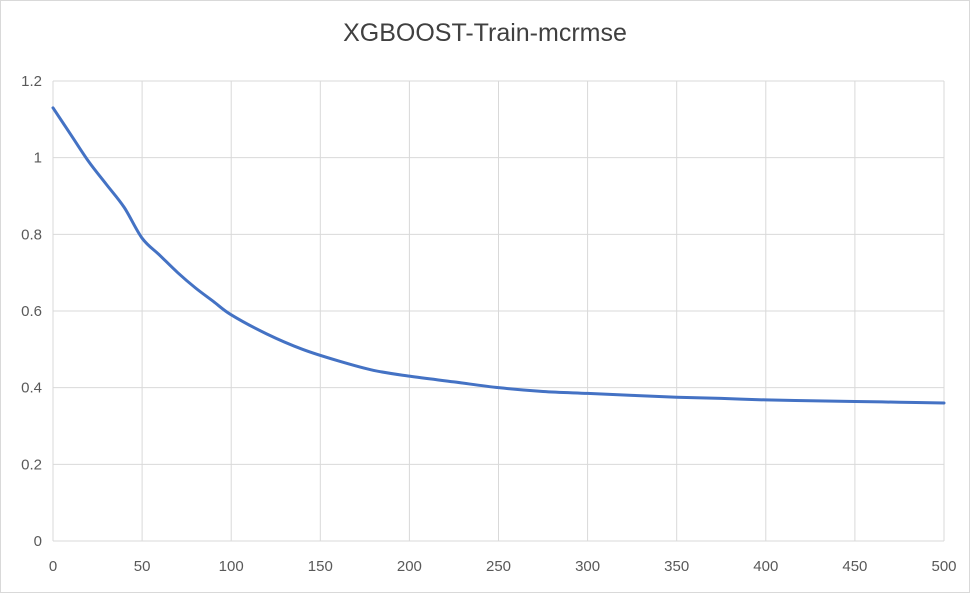 The height and width of the screenshot is (593, 970). I want to click on y-tick-label: 0.2, so click(31, 464).